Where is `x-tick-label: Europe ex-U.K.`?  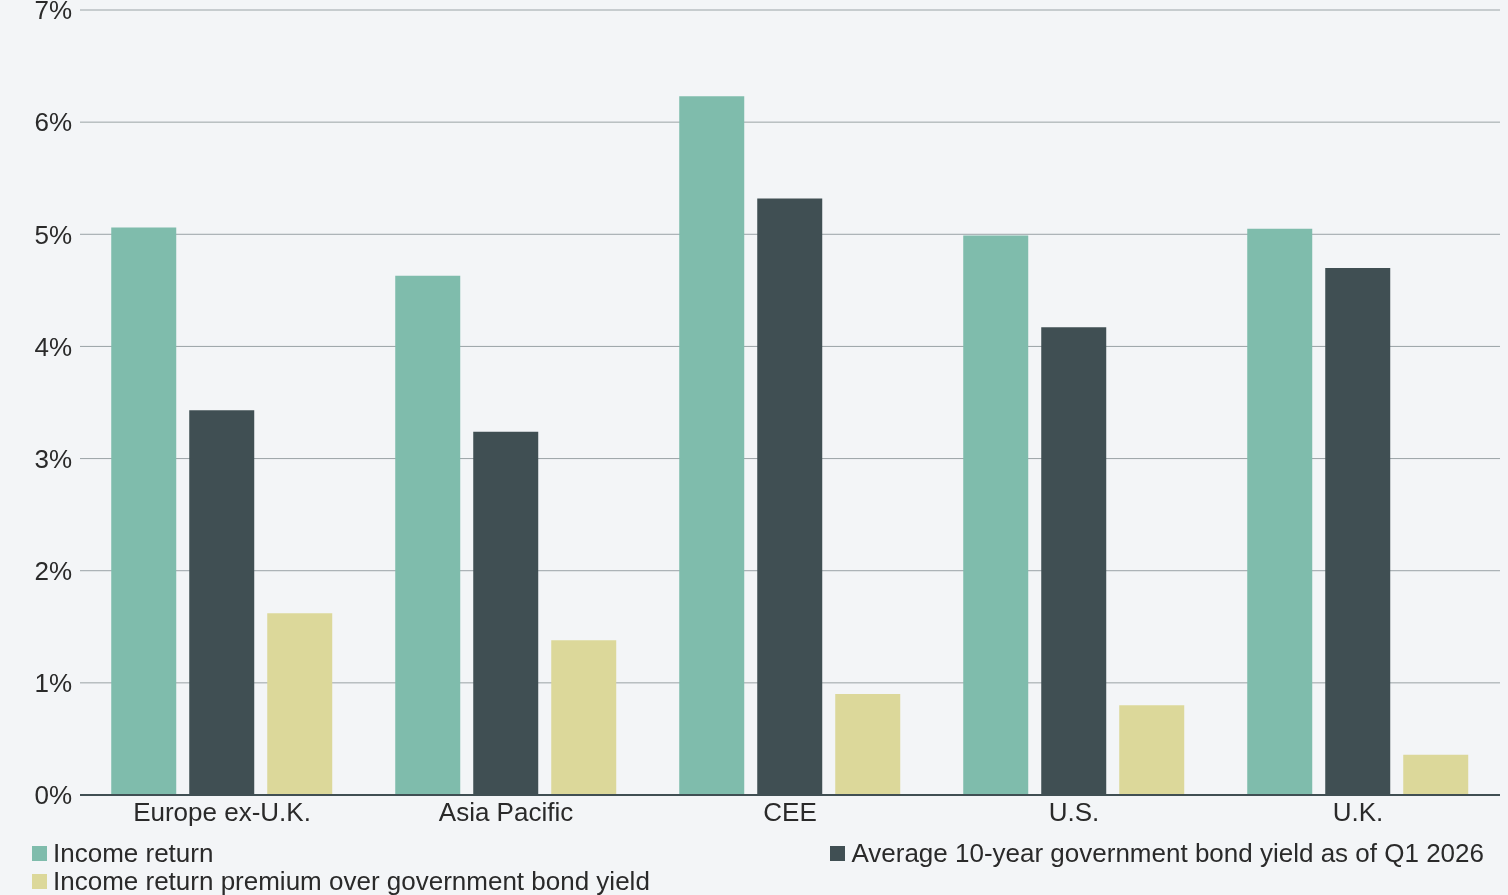 x-tick-label: Europe ex-U.K. is located at coordinates (222, 812).